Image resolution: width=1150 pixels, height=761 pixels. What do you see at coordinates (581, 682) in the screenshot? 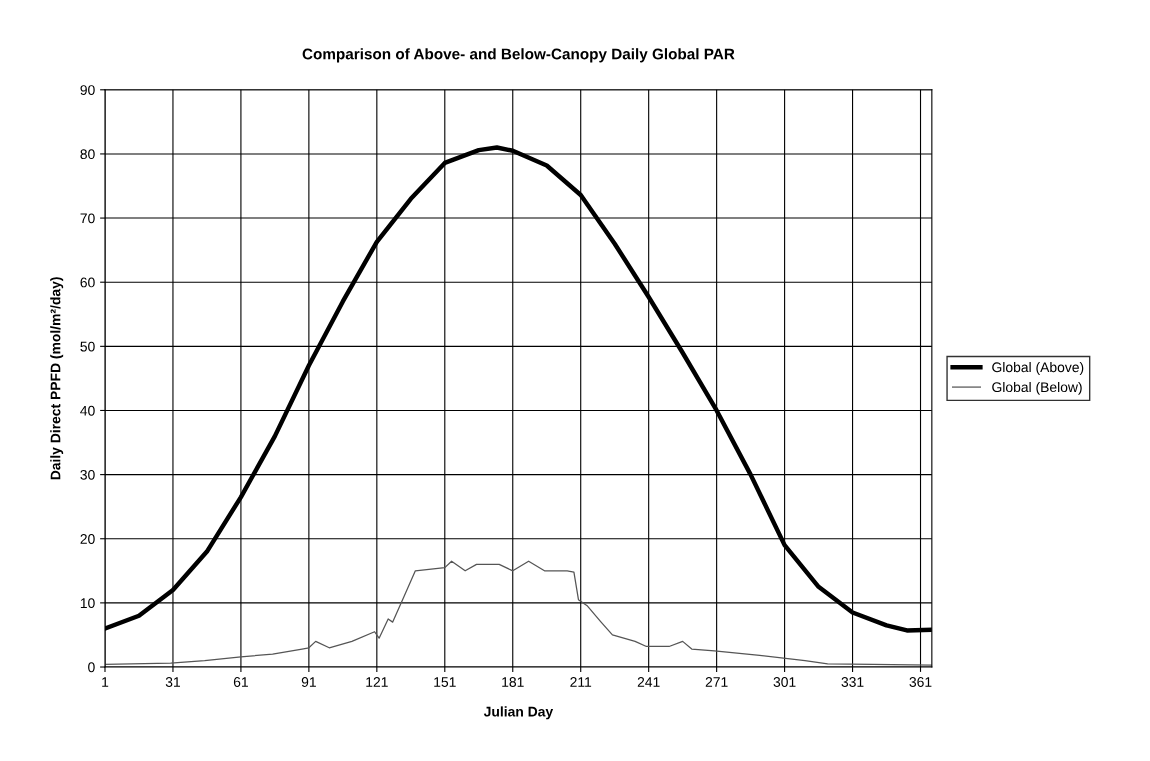
I see `x-tick-label: 211` at bounding box center [581, 682].